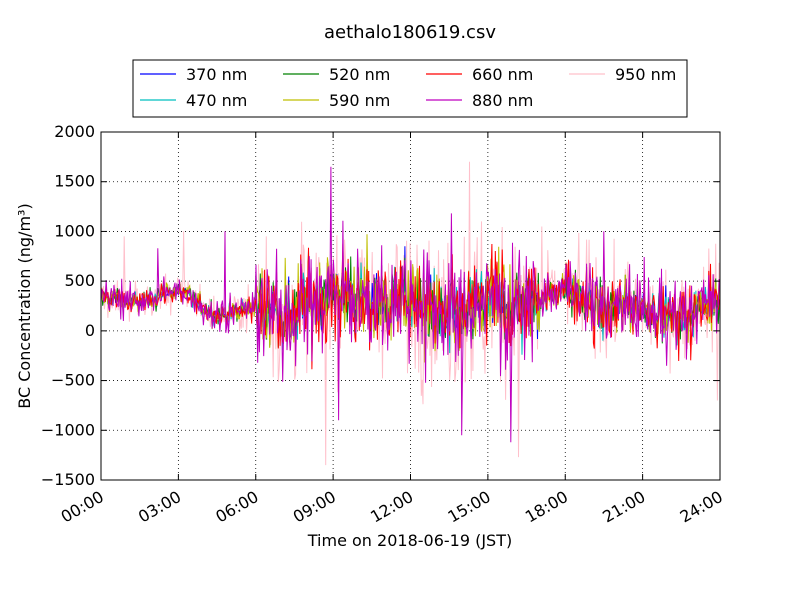 The height and width of the screenshot is (600, 800). Describe the element at coordinates (24, 305) in the screenshot. I see `y-axis-label: BC Concentration (ng/m³)` at that location.